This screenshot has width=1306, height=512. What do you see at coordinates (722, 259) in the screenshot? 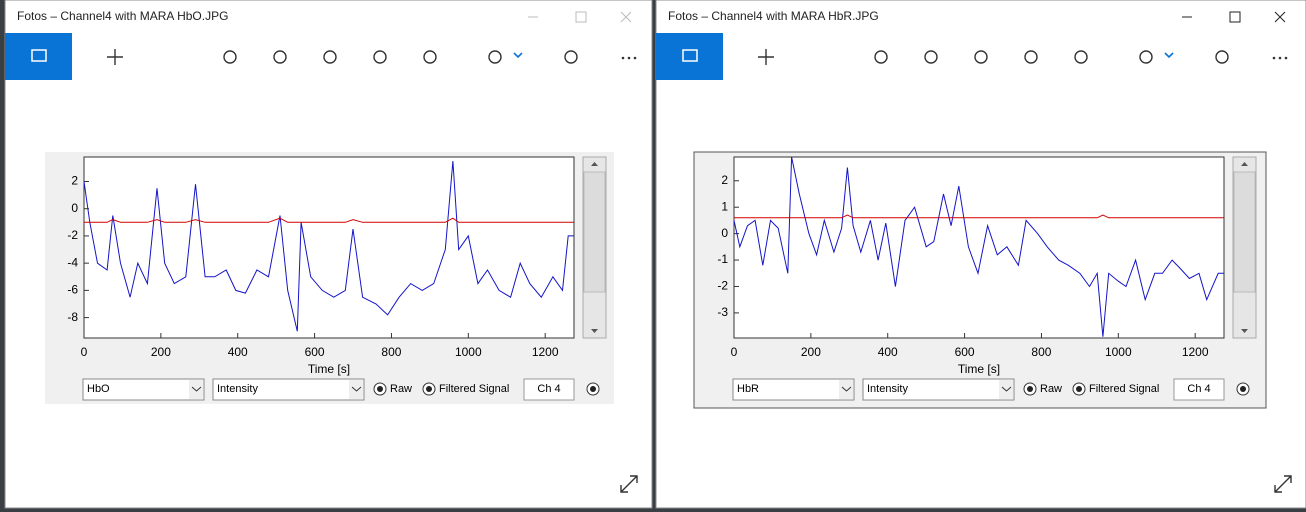
I see `y-tick-label: -1` at bounding box center [722, 259].